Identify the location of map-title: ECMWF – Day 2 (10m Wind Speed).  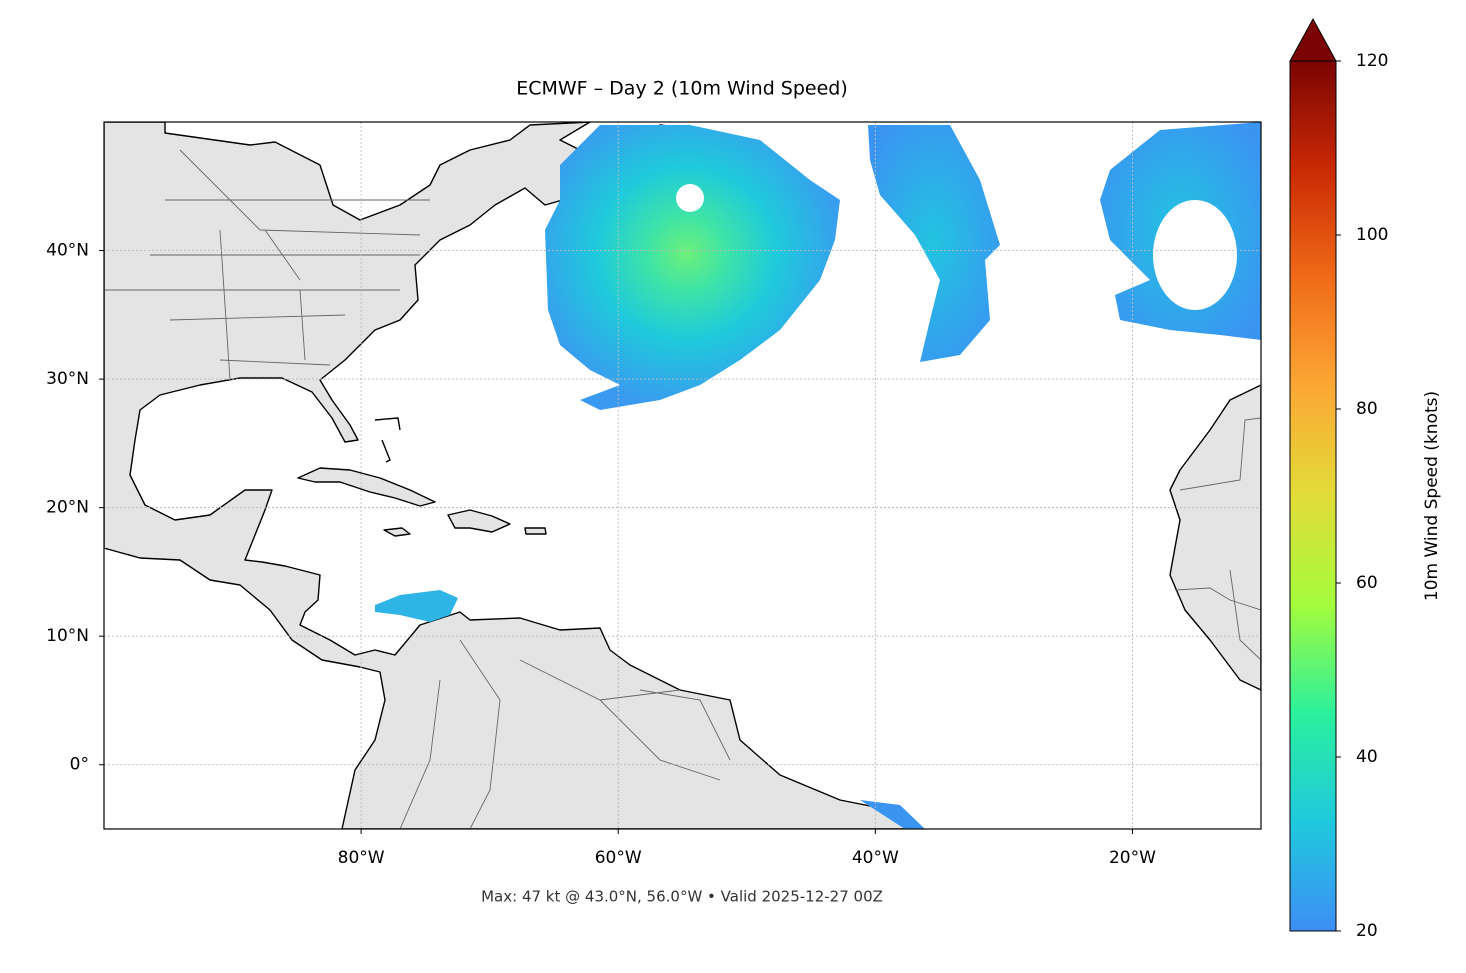
(682, 89).